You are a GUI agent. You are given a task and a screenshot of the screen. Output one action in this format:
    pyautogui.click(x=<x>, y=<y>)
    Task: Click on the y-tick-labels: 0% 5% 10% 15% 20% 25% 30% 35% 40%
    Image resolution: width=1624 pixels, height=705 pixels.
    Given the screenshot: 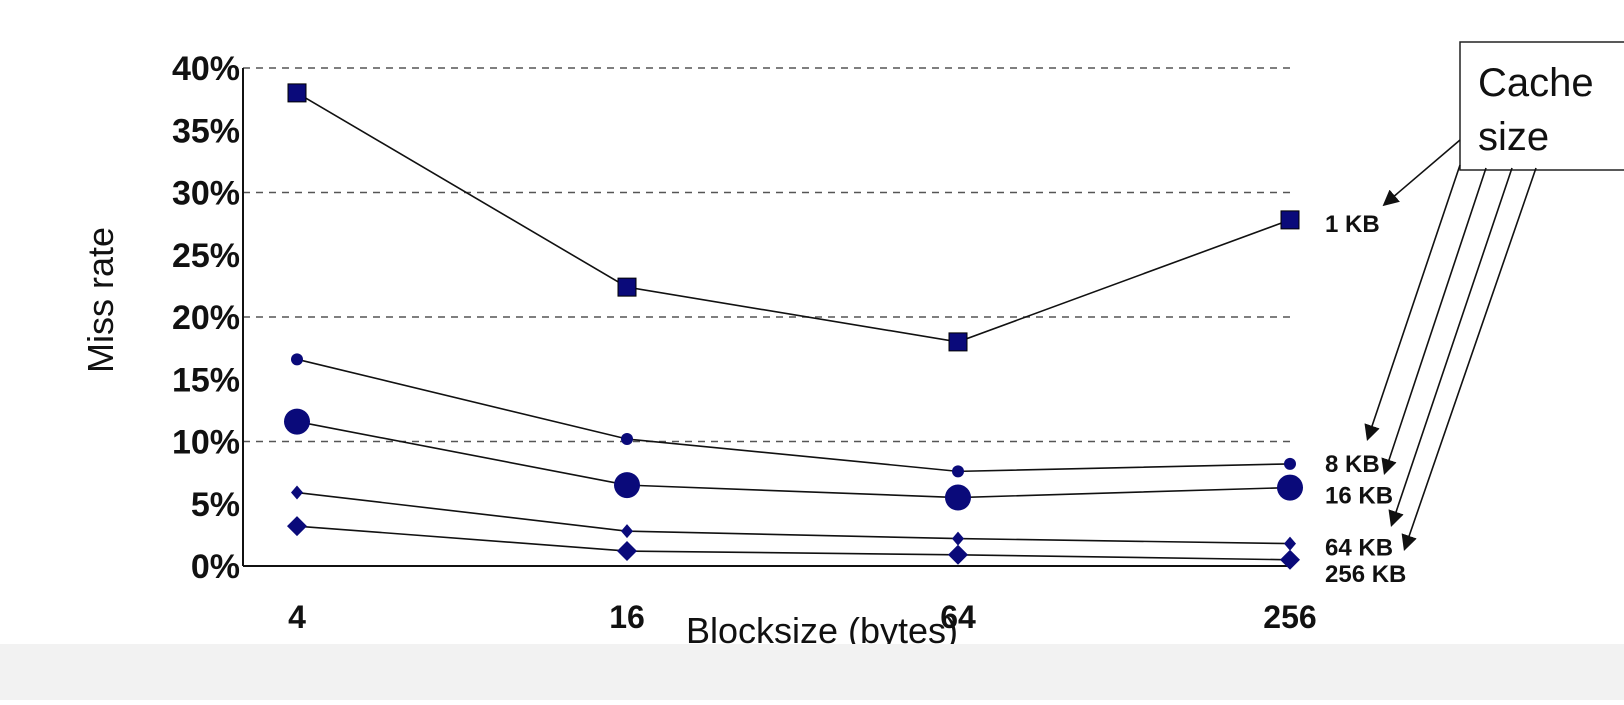 What is the action you would take?
    pyautogui.click(x=206, y=318)
    